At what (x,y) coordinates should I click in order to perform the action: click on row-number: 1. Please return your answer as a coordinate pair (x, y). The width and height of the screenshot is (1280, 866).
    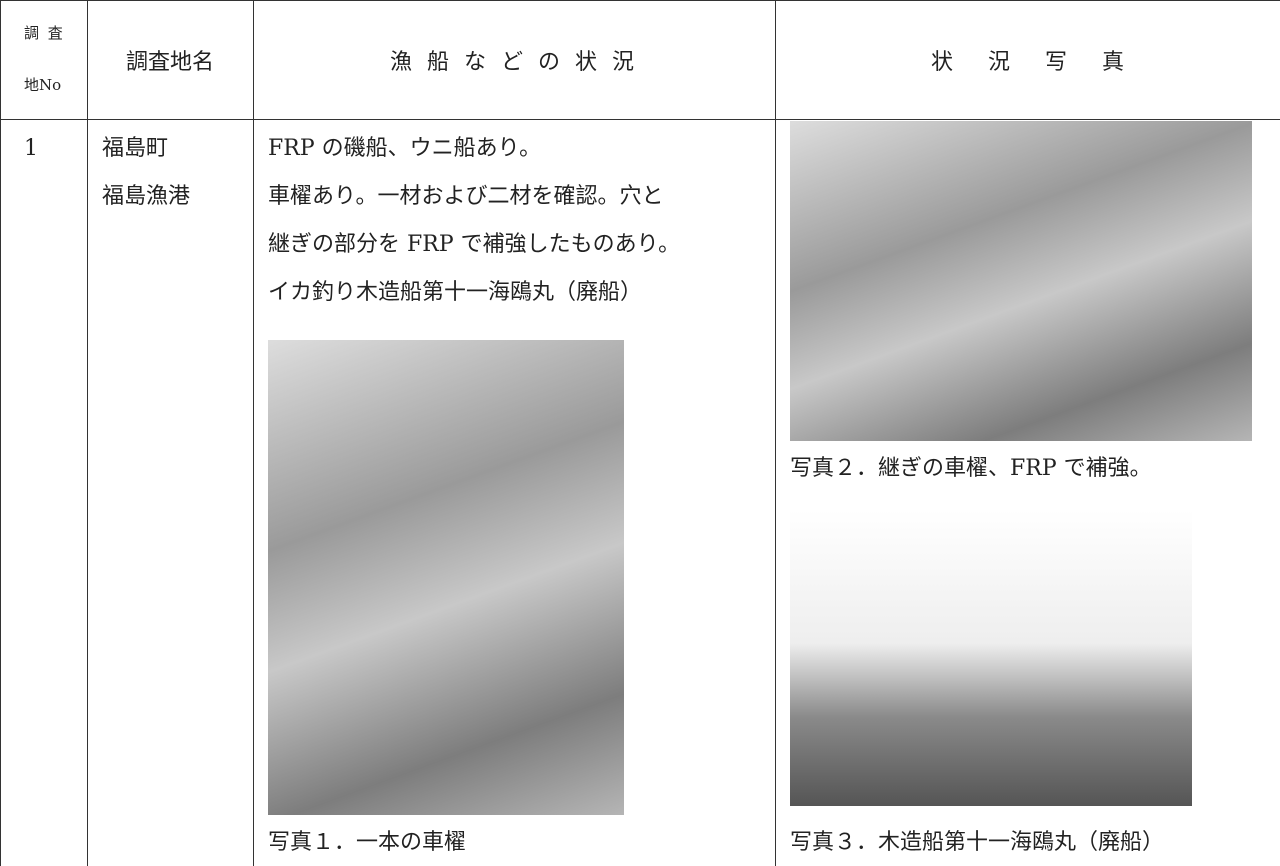
    Looking at the image, I should click on (31, 148).